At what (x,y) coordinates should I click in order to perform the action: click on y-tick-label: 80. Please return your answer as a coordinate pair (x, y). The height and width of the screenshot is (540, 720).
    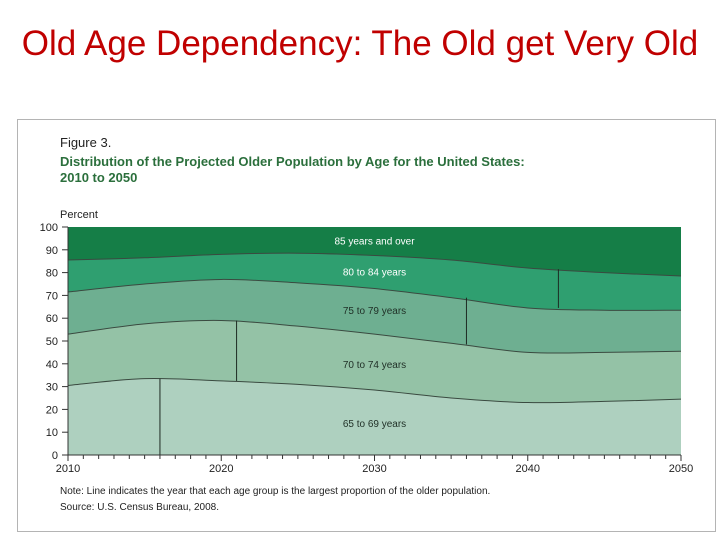
    Looking at the image, I should click on (52, 274).